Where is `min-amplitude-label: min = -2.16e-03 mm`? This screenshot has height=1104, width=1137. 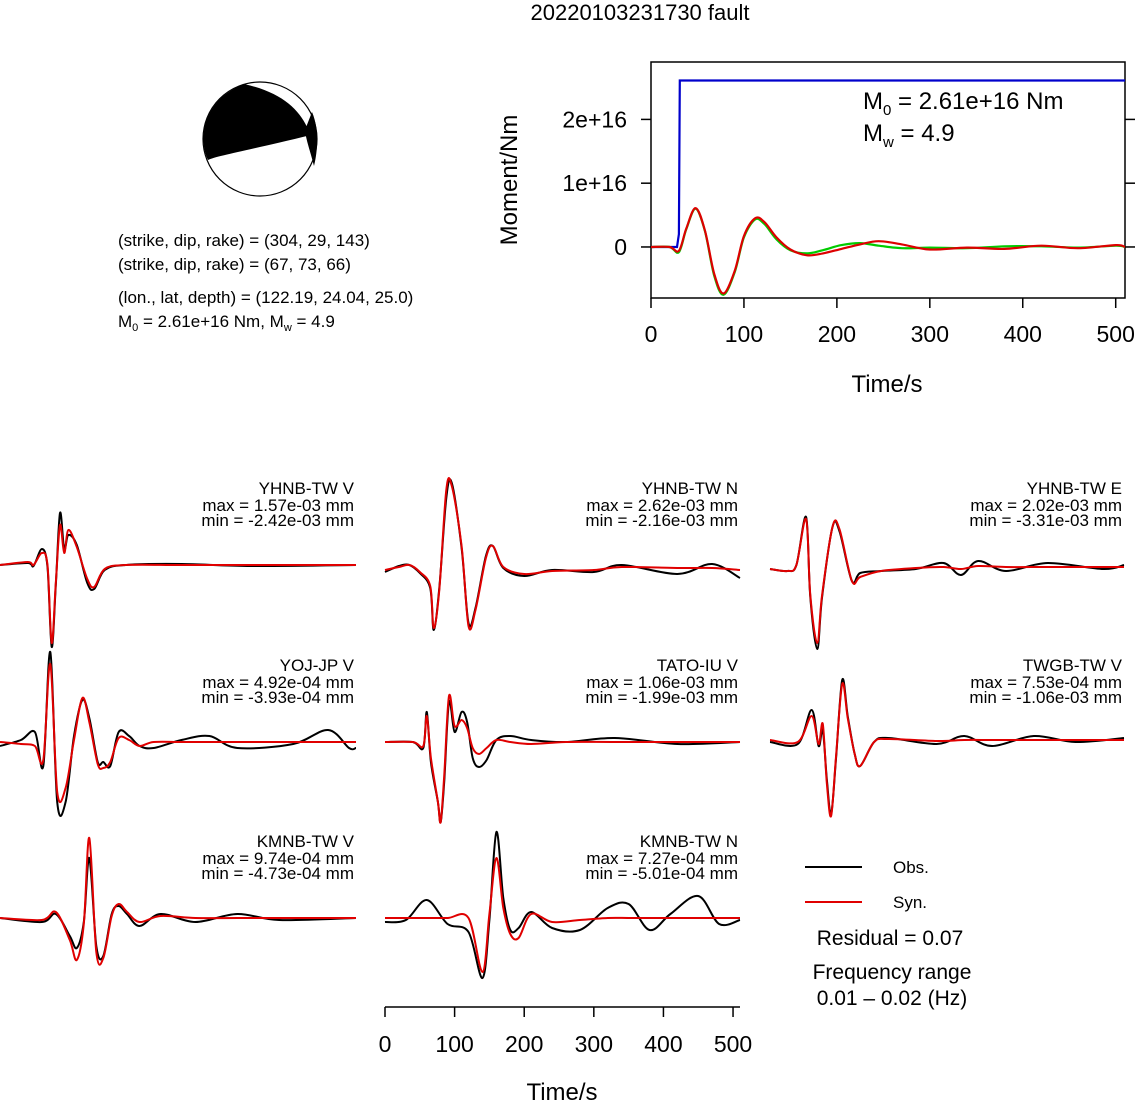
min-amplitude-label: min = -2.16e-03 mm is located at coordinates (661, 520).